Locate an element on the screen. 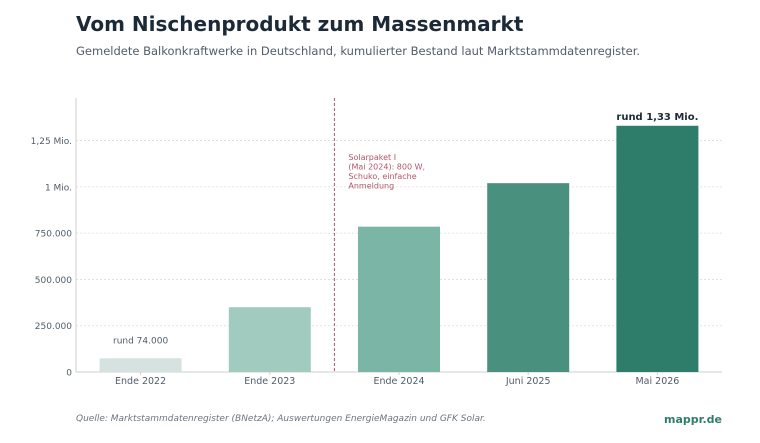 Image resolution: width=760 pixels, height=443 pixels. data-label: rund 1,33 Mio. is located at coordinates (657, 117).